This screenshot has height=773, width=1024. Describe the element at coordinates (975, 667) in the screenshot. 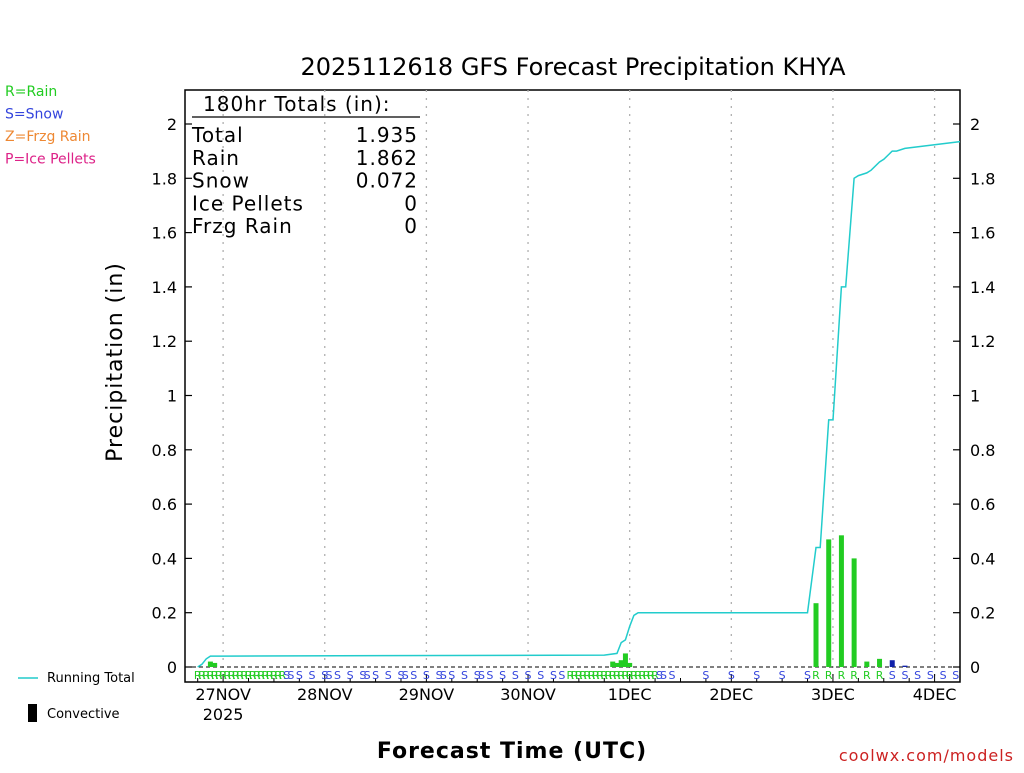

I see `y-tick-label-right: 0` at that location.